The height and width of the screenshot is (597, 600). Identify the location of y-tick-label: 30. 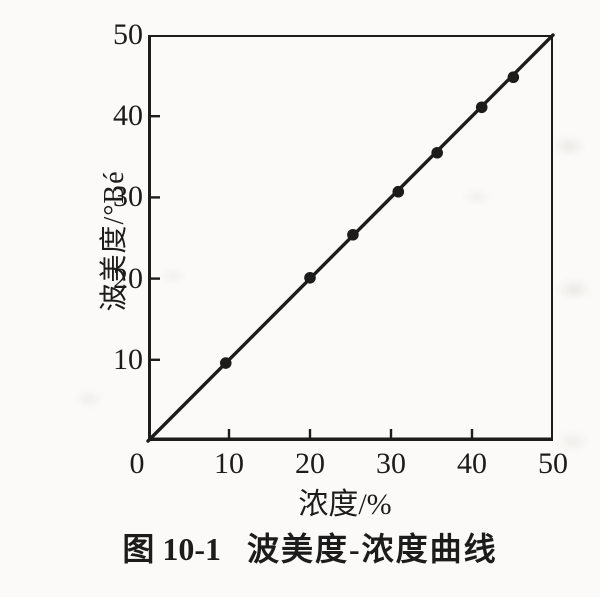
(128, 197).